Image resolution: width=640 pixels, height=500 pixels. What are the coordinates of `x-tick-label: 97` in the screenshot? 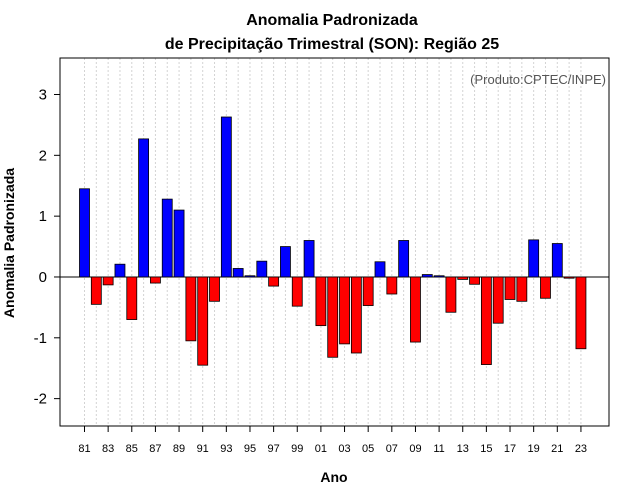 It's located at (273, 449).